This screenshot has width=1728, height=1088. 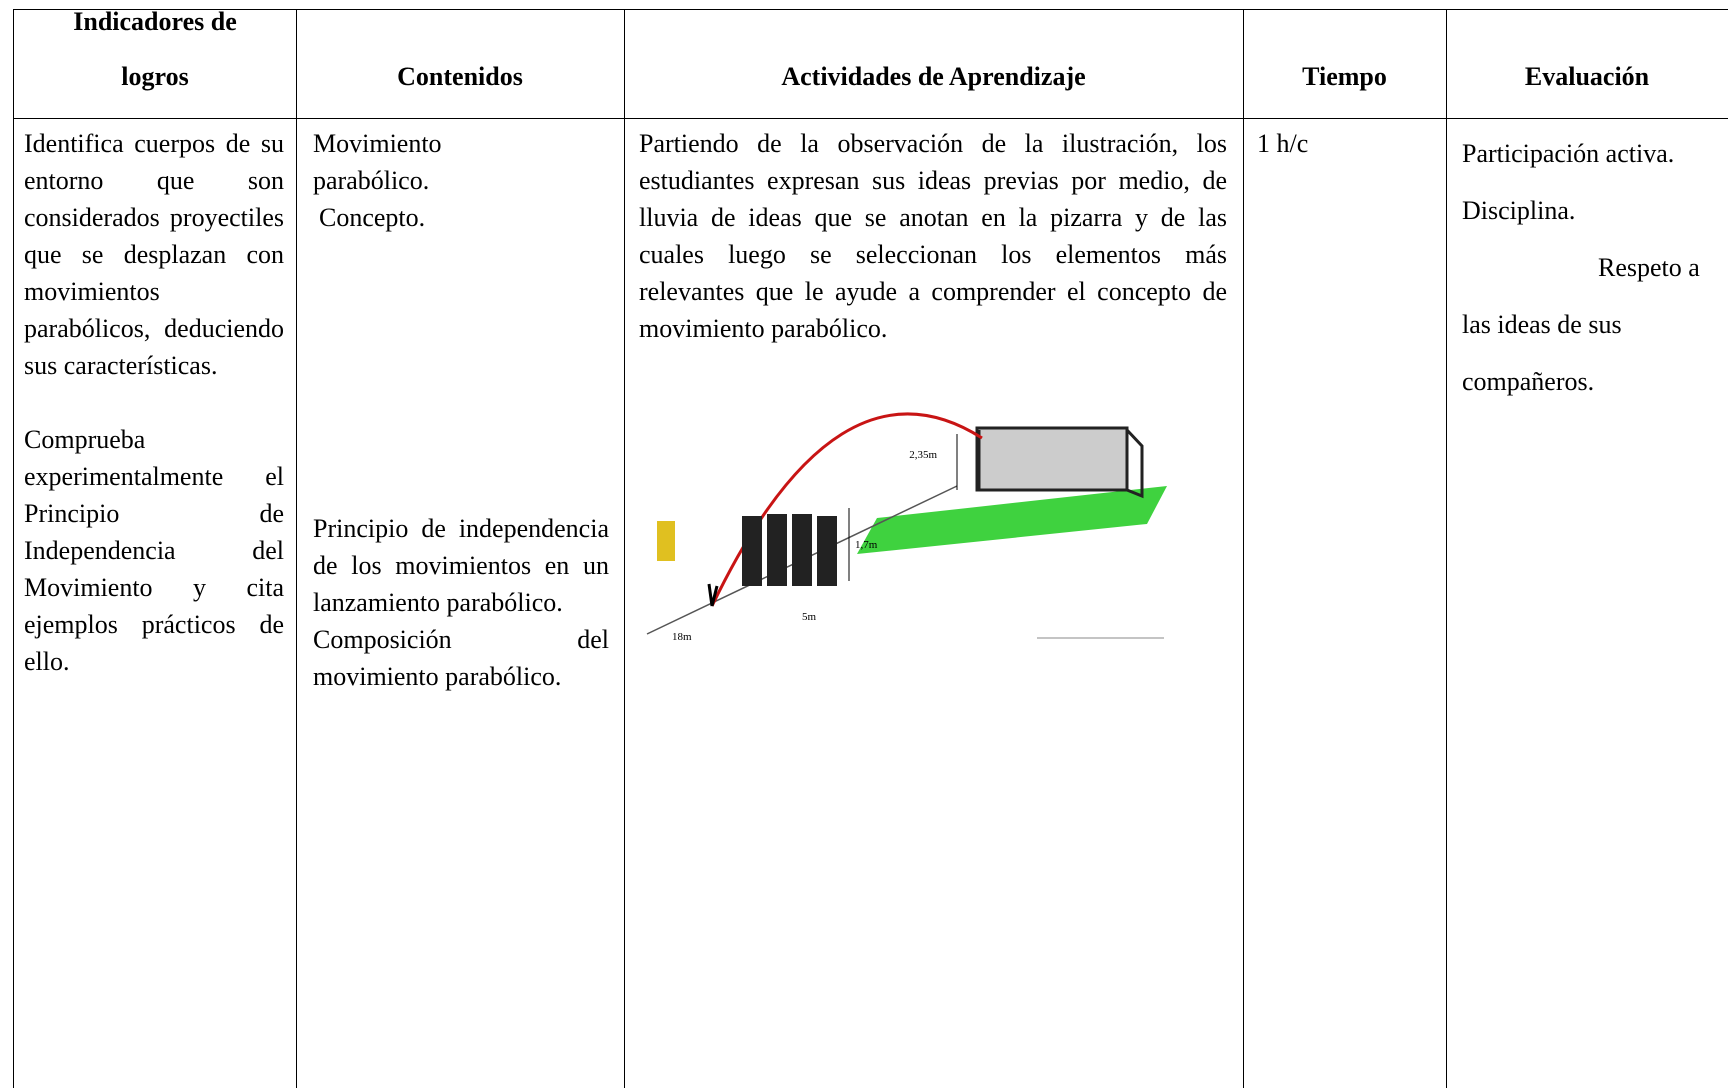 What do you see at coordinates (1568, 153) in the screenshot?
I see `paragraph: Participación activa.` at bounding box center [1568, 153].